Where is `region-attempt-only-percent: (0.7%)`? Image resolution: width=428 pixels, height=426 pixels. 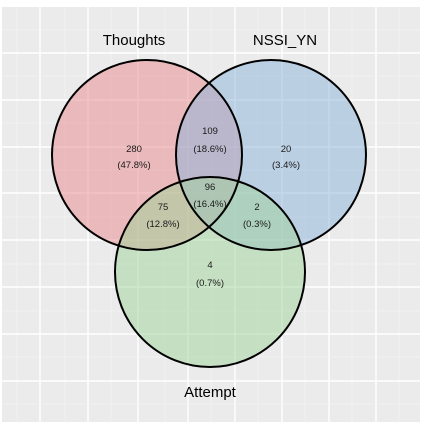
region-attempt-only-percent: (0.7%) is located at coordinates (210, 283).